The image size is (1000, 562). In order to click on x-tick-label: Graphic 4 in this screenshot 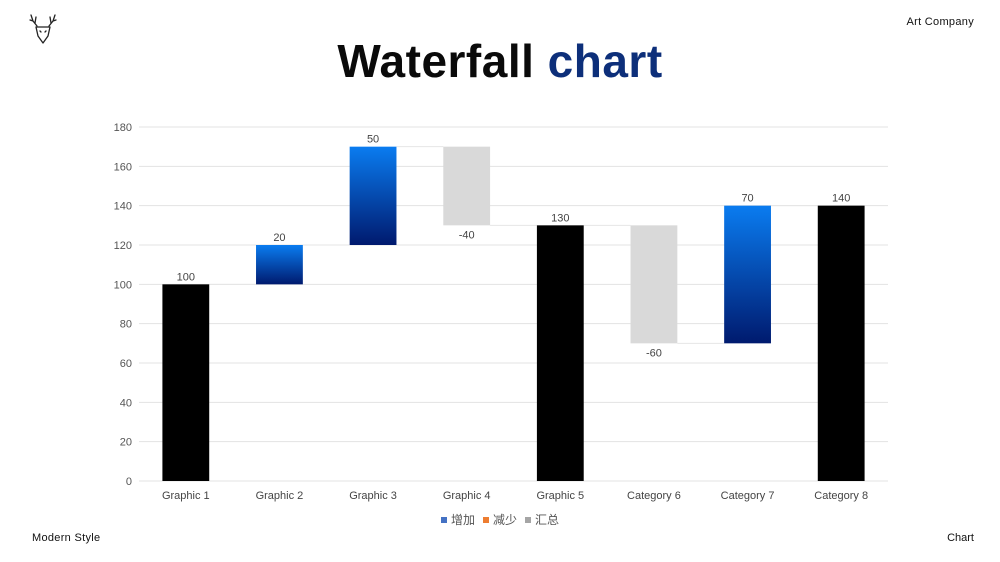, I will do `click(467, 496)`.